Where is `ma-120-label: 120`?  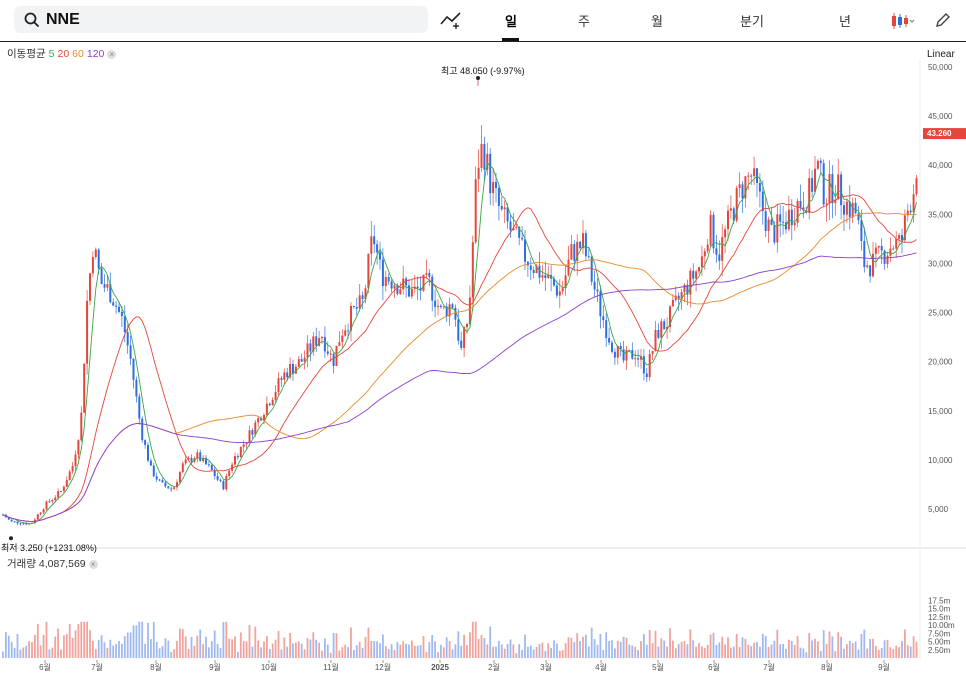 ma-120-label: 120 is located at coordinates (95, 54).